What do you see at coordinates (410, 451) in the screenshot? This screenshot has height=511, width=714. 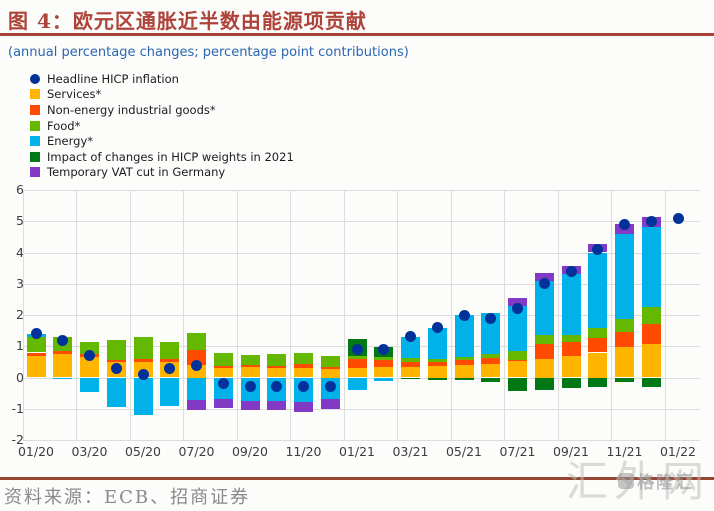 I see `x-tick-label: 03/21` at bounding box center [410, 451].